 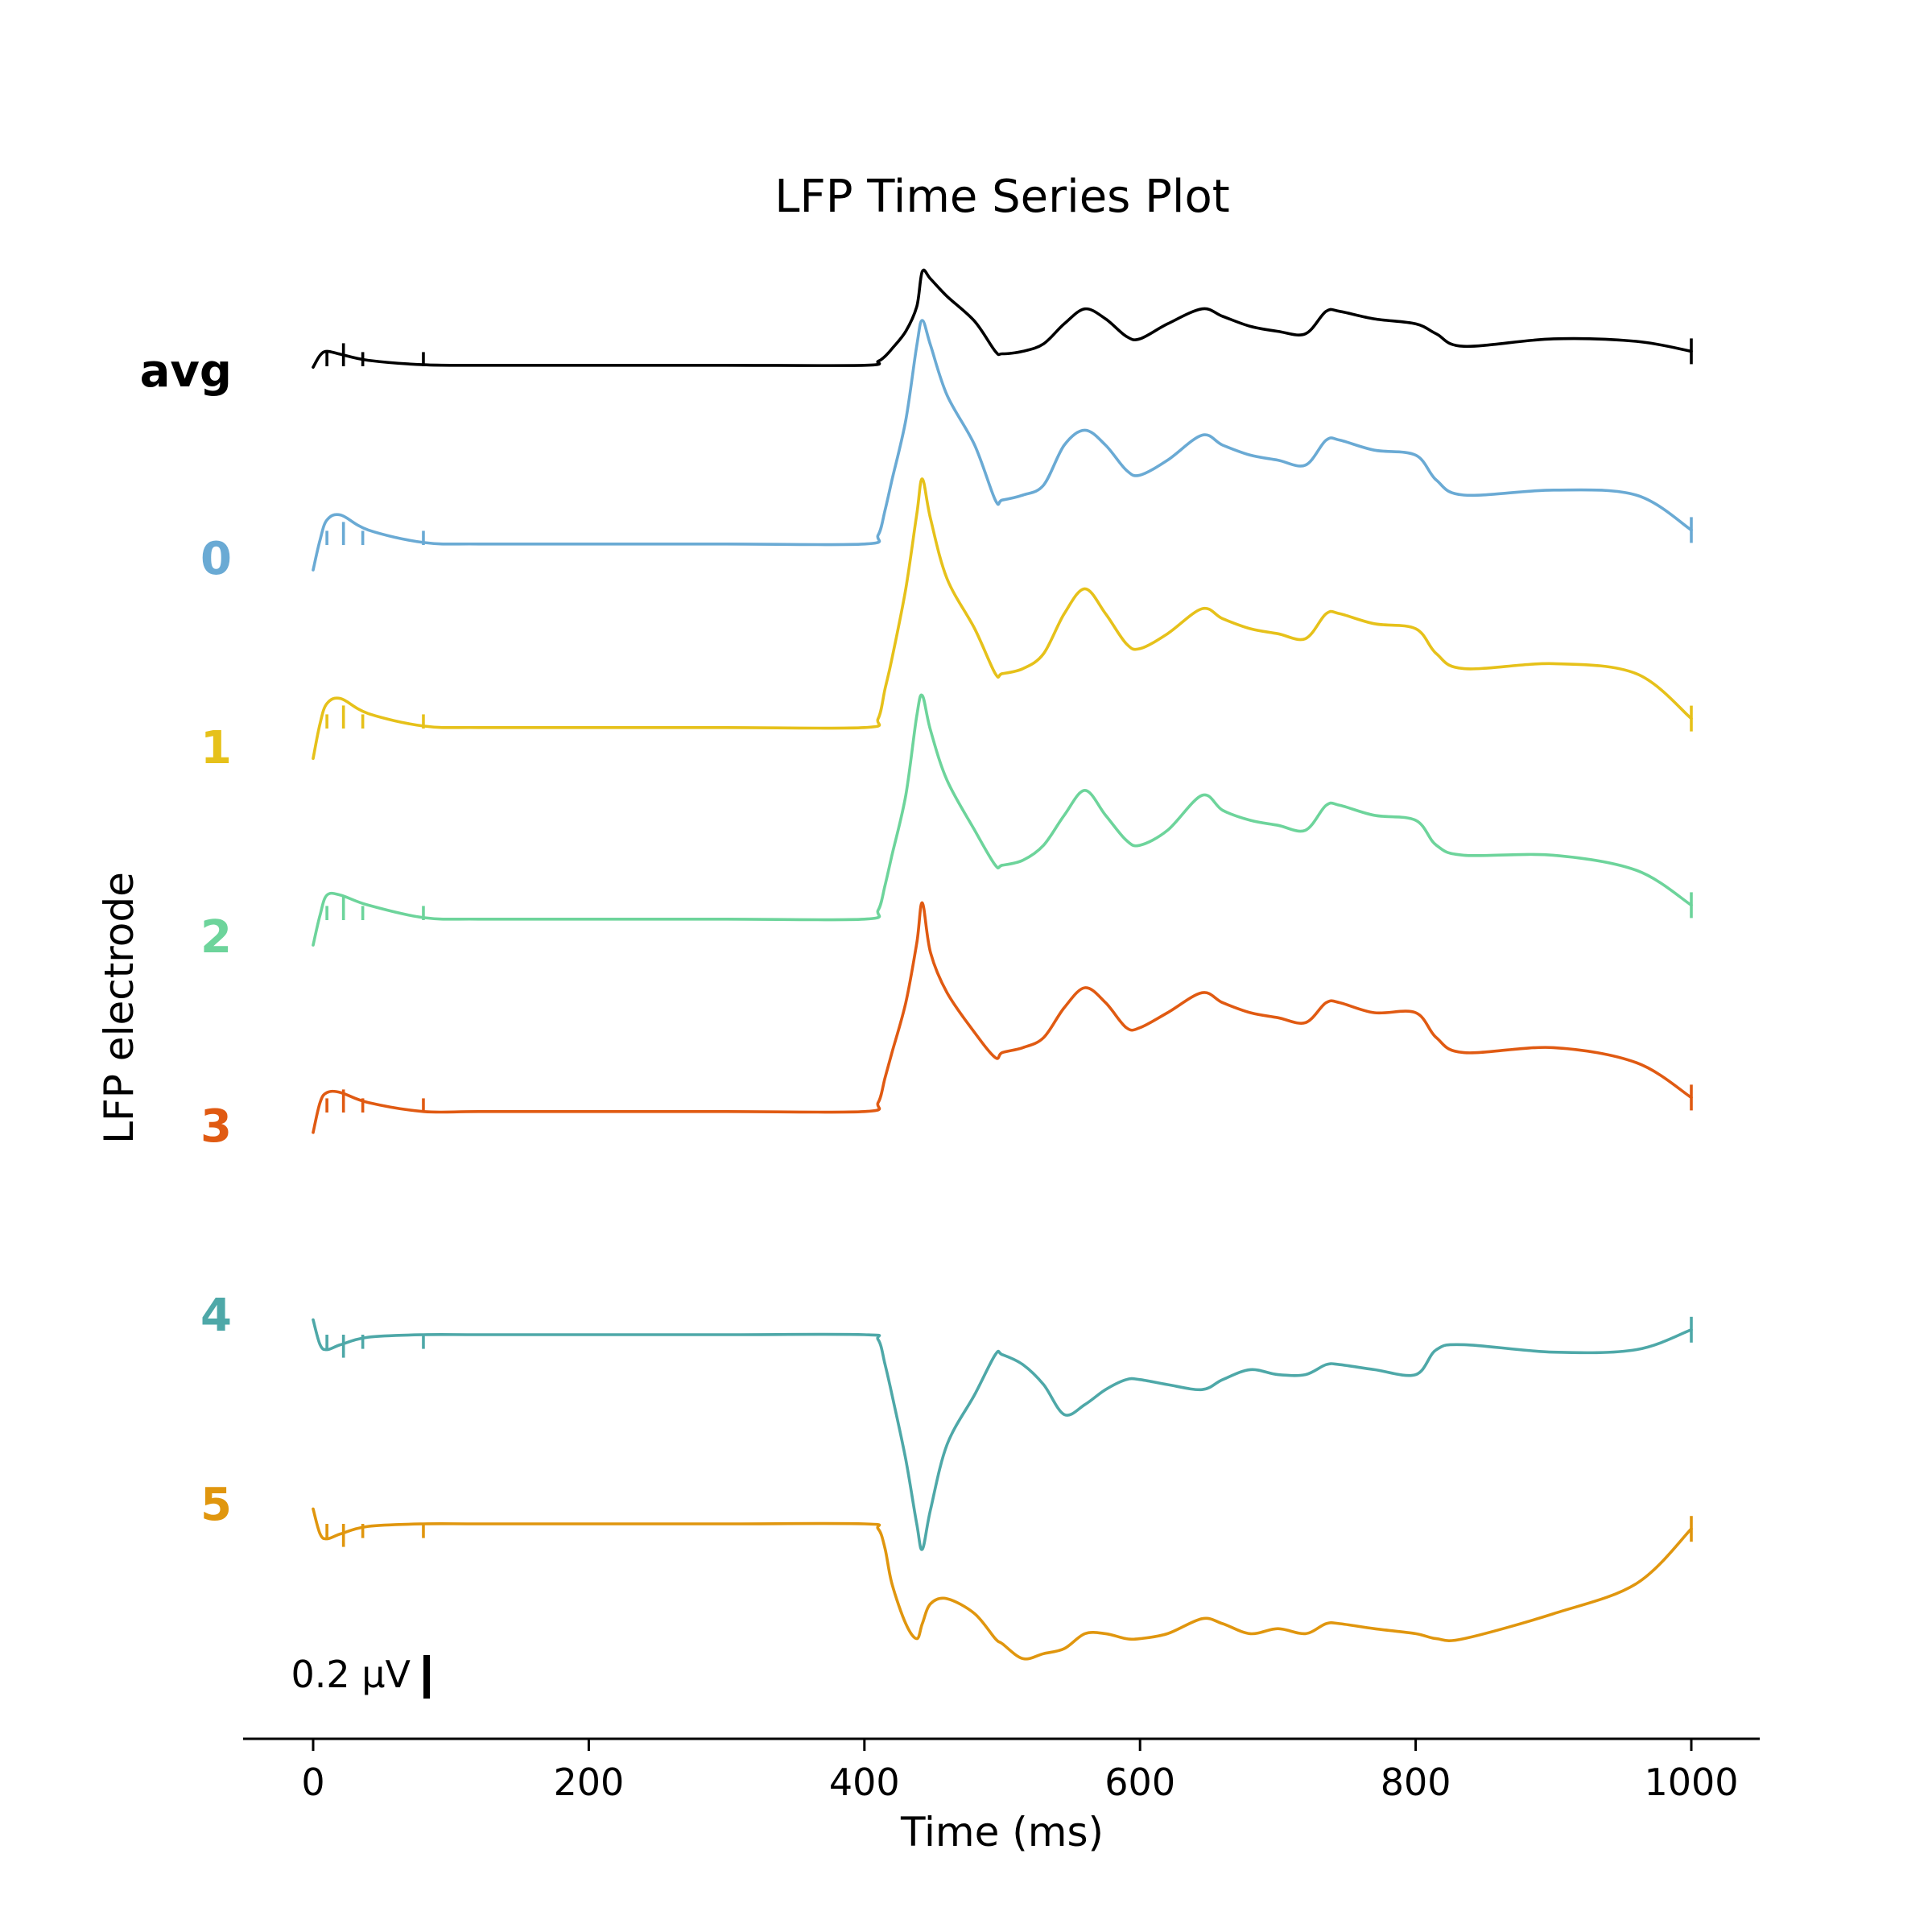 What do you see at coordinates (1416, 1782) in the screenshot?
I see `x-tick-label-4: 800` at bounding box center [1416, 1782].